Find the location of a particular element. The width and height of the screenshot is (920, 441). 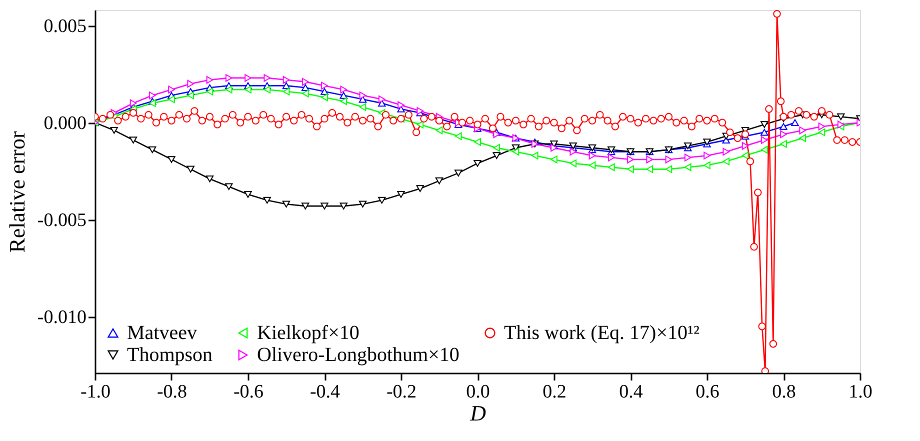

x-tick-label: -0.2 is located at coordinates (401, 392).